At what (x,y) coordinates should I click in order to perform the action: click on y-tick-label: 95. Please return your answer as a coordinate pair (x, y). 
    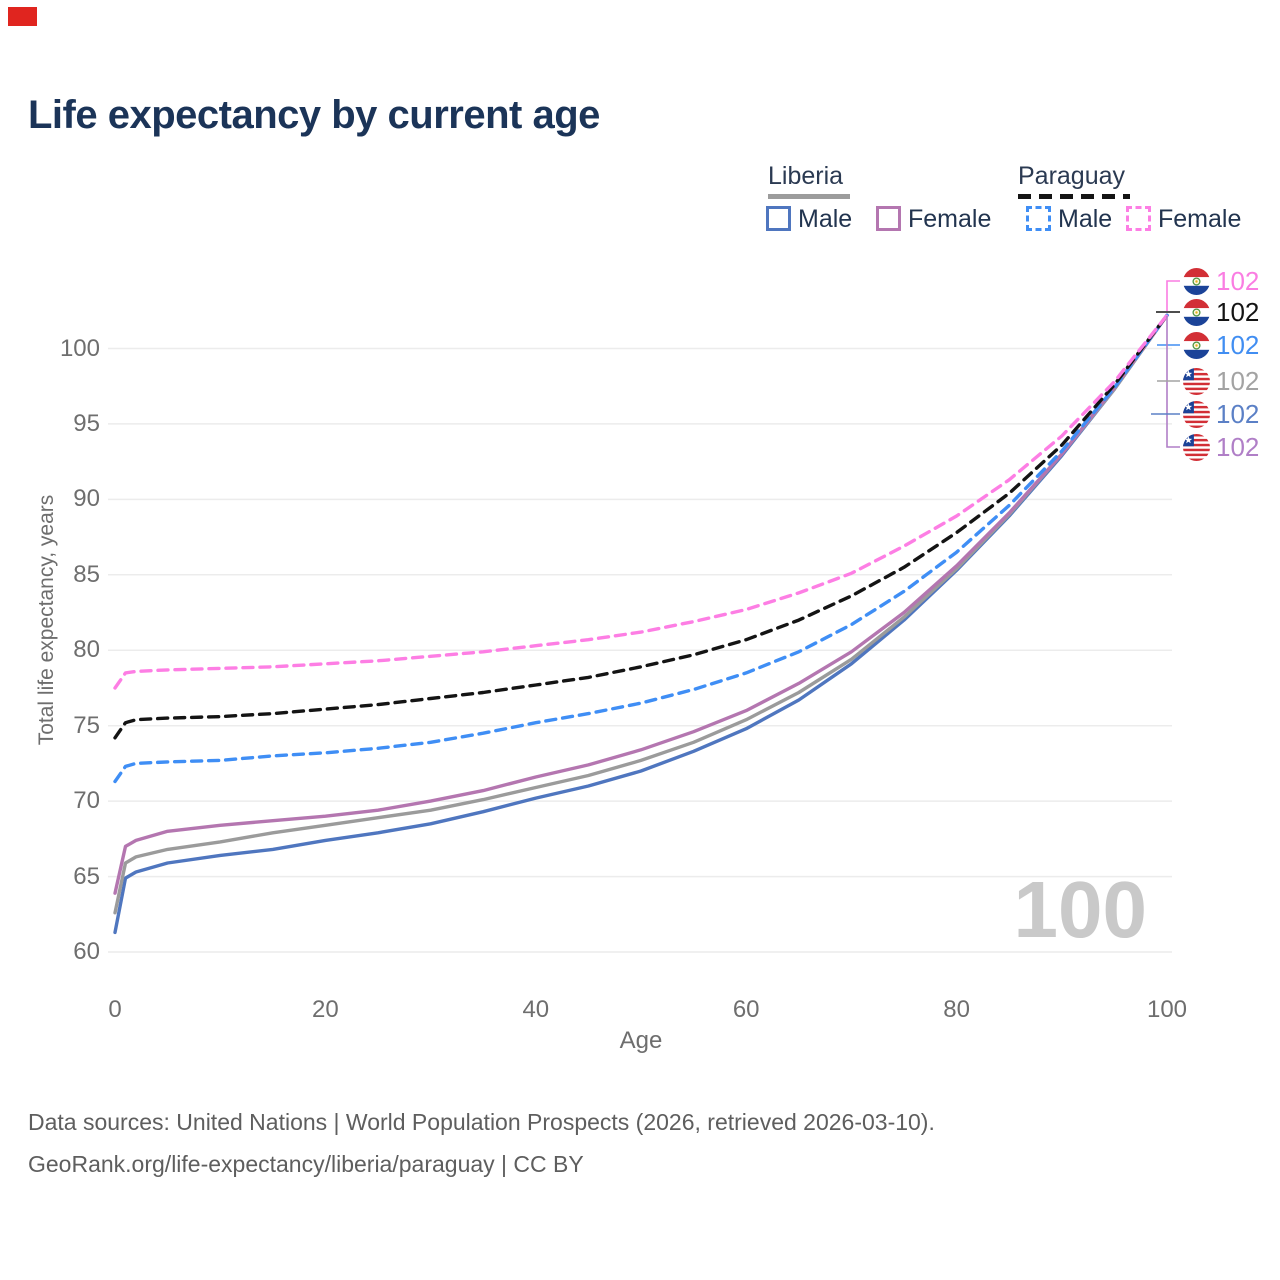
    Looking at the image, I should click on (86, 423).